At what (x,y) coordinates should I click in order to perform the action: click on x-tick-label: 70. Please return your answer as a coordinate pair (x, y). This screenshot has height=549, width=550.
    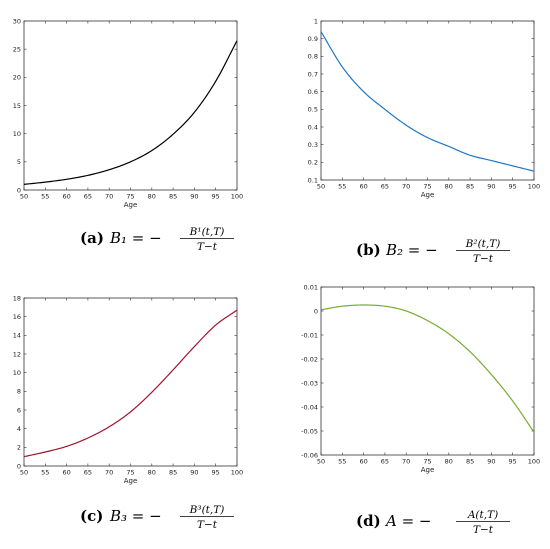
    Looking at the image, I should click on (109, 197).